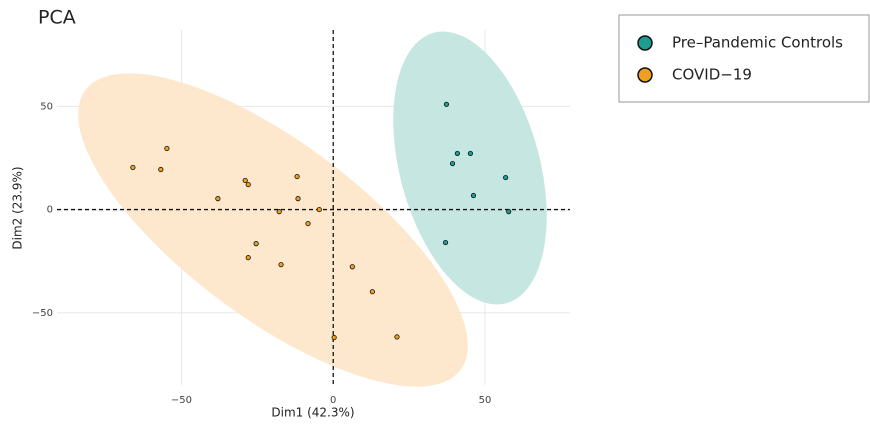  Describe the element at coordinates (485, 400) in the screenshot. I see `x-tick-label: 50` at that location.